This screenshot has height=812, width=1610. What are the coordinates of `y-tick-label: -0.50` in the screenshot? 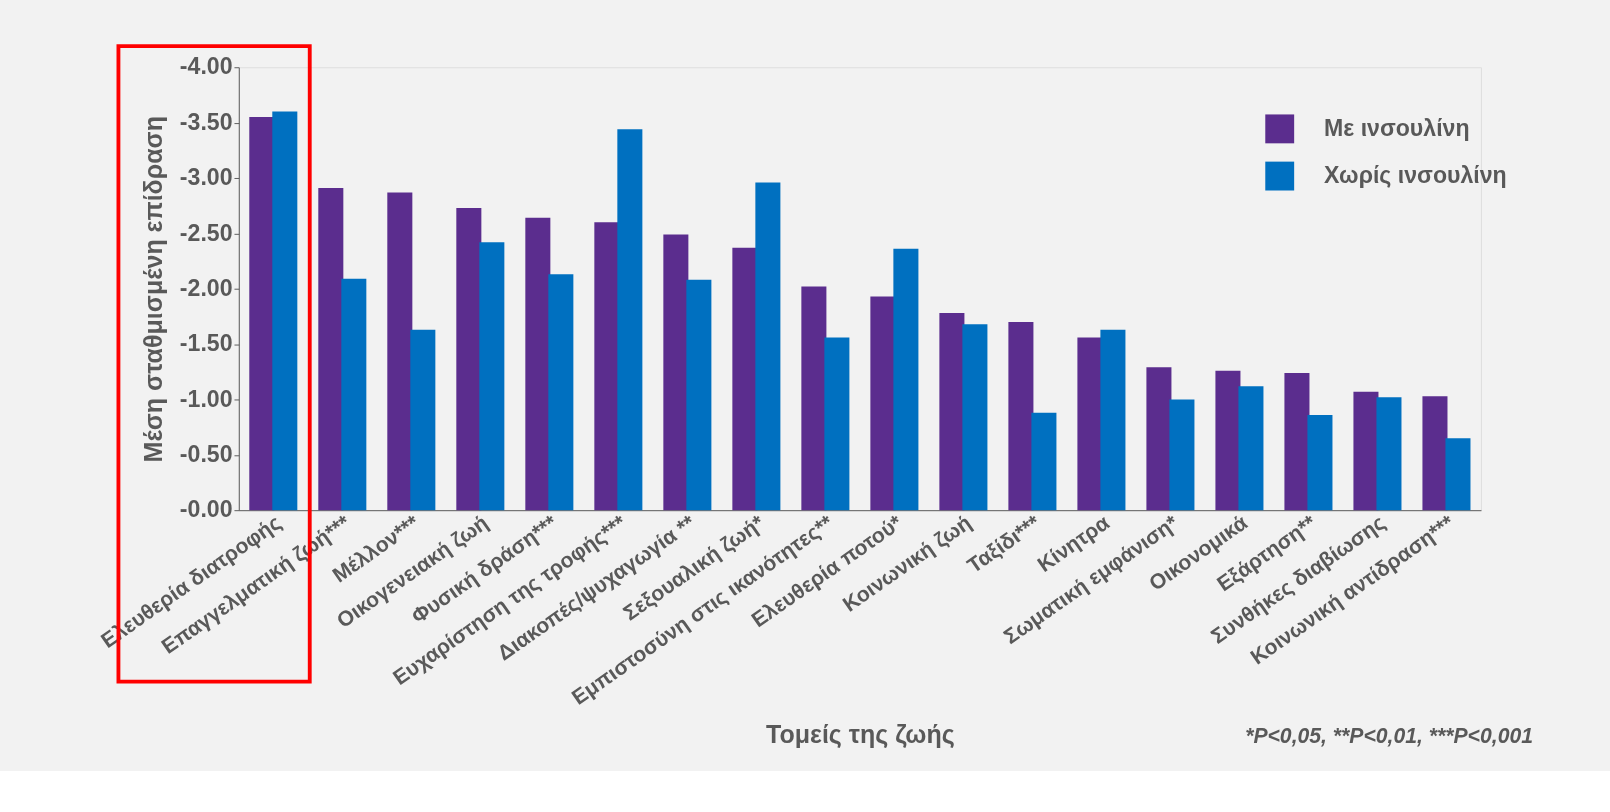 It's located at (206, 454).